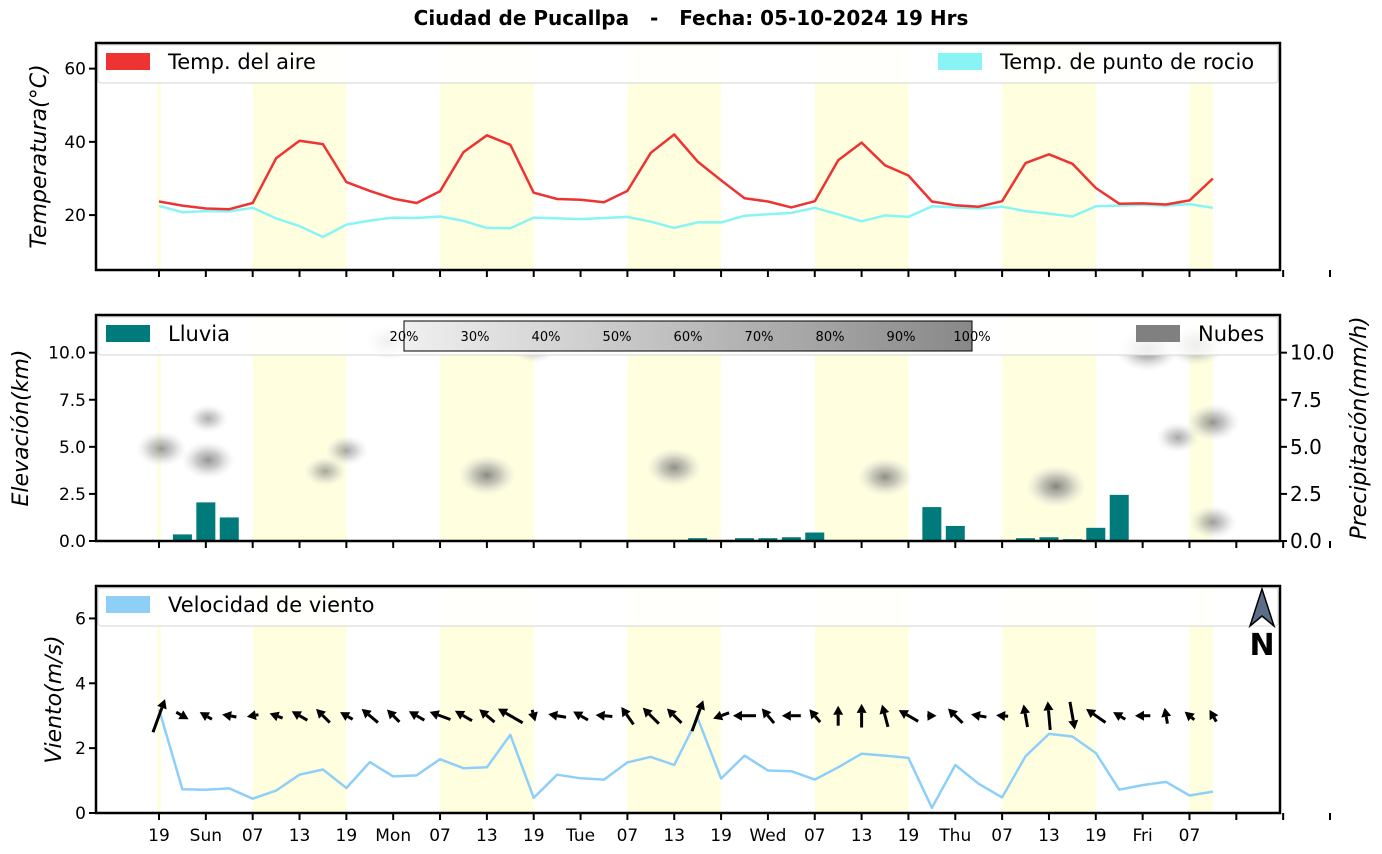 This screenshot has height=854, width=1382. Describe the element at coordinates (767, 836) in the screenshot. I see `x-tick-label: Wed` at that location.